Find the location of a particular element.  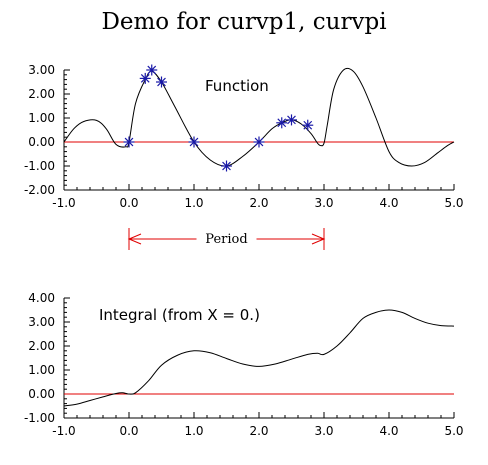

period-indicator: Period is located at coordinates (226, 239).